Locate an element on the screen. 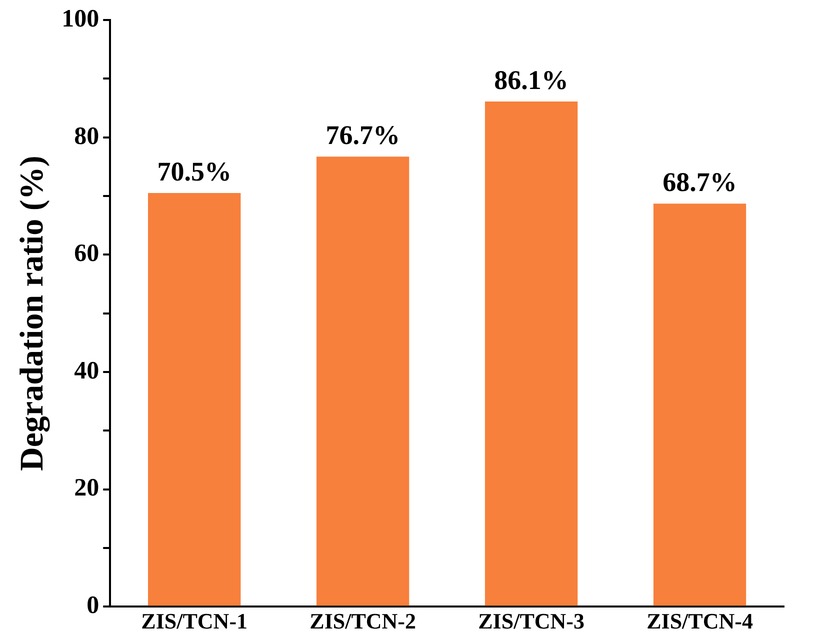  x-tick-label: ZIS/TCN-2 is located at coordinates (363, 621).